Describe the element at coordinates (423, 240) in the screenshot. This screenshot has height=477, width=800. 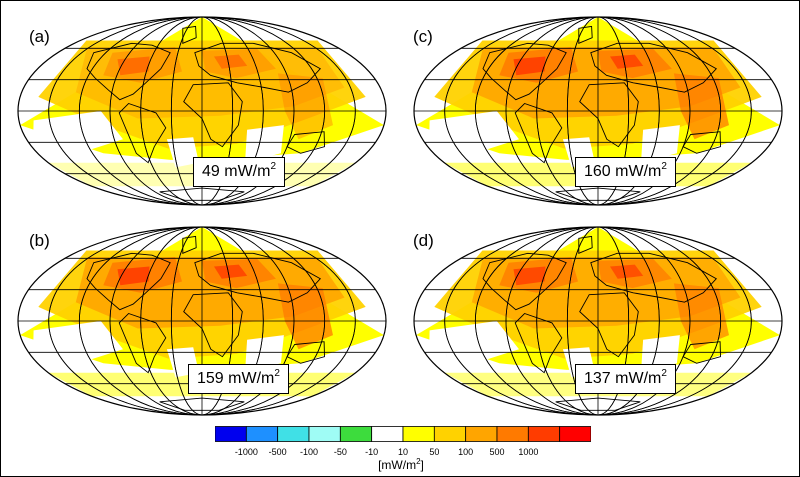
I see `panel-label-d: (d)` at that location.